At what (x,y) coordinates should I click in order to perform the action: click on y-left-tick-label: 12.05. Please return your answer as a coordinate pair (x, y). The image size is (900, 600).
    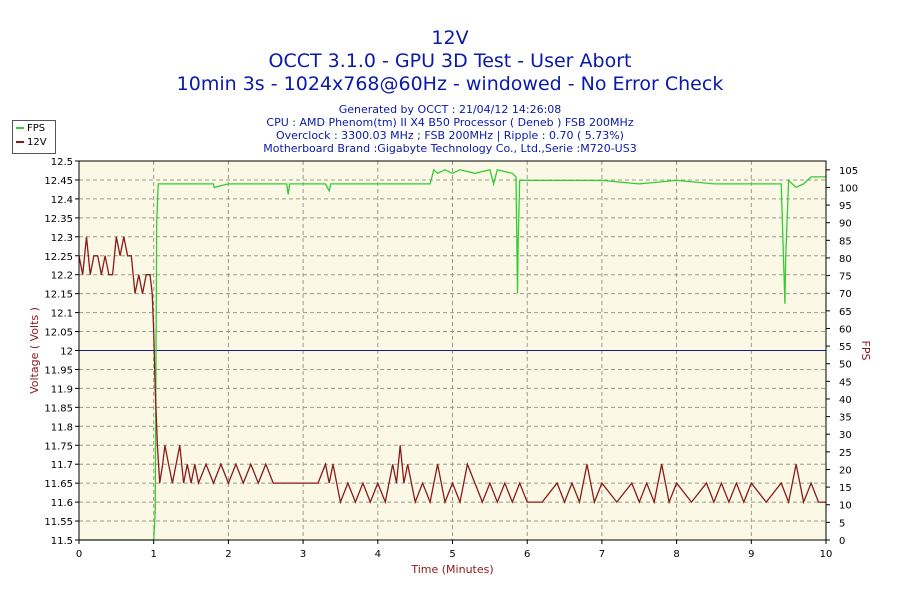
    Looking at the image, I should click on (58, 333).